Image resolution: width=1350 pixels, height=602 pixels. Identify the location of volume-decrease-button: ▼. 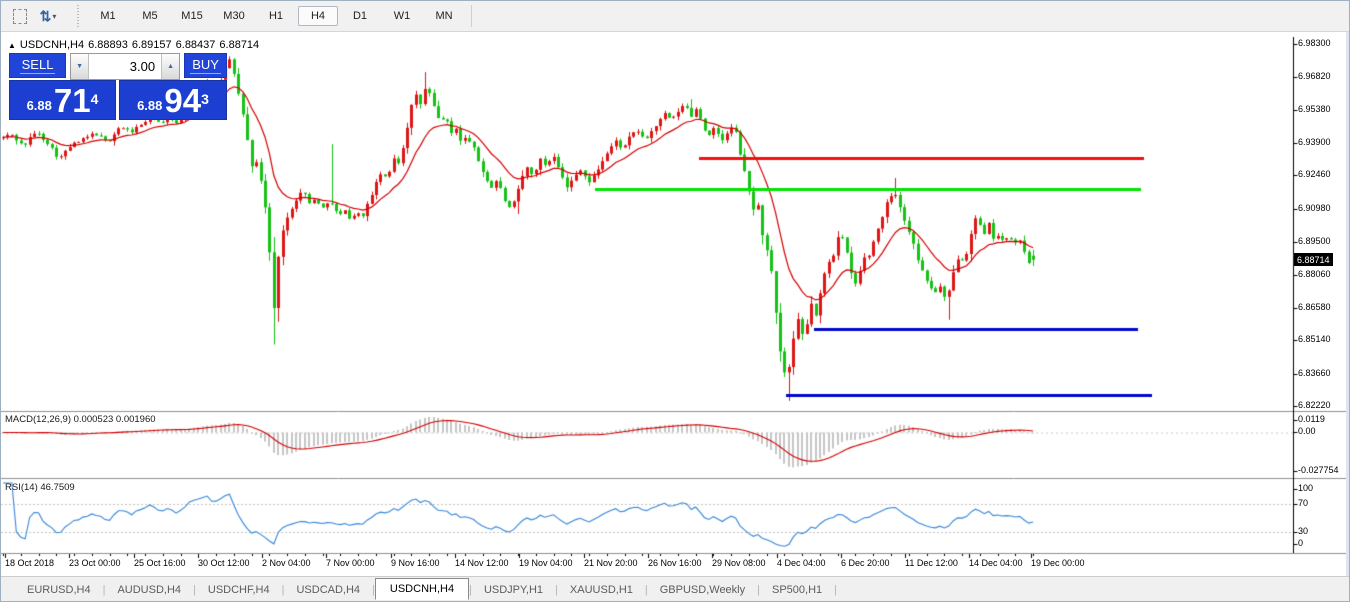
(80, 66).